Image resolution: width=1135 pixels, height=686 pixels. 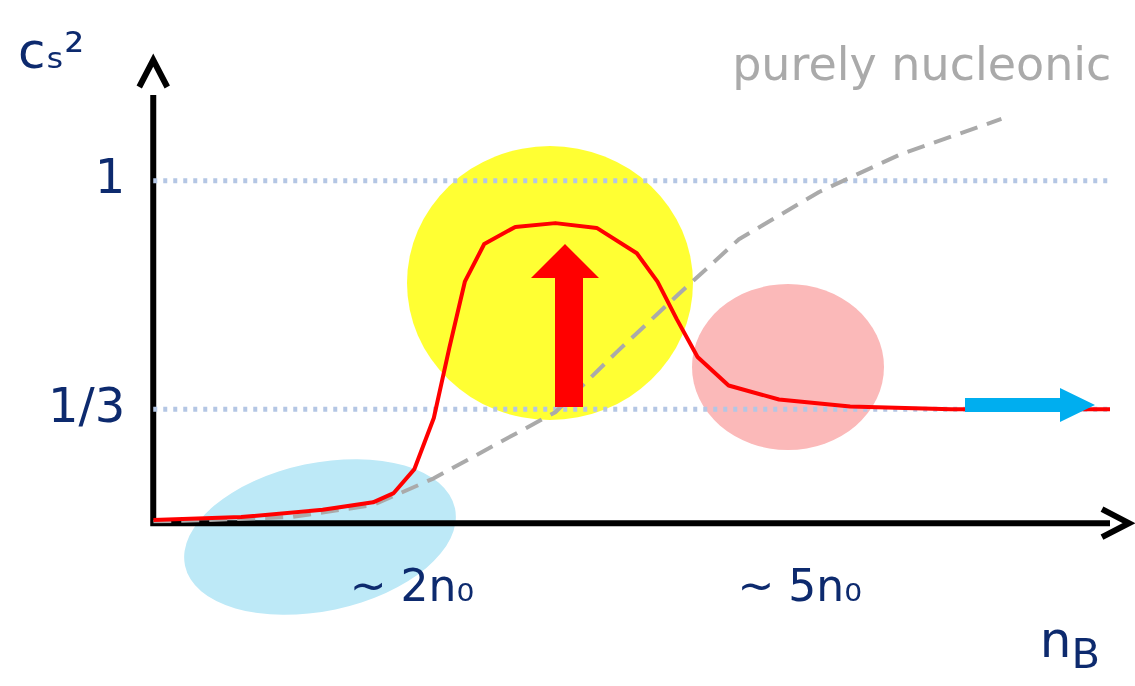 What do you see at coordinates (922, 63) in the screenshot?
I see `series-label: purely nucleonic` at bounding box center [922, 63].